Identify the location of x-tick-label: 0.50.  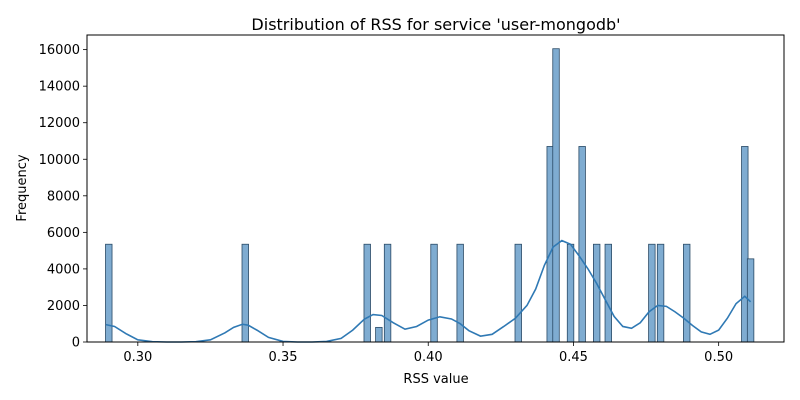
(718, 357).